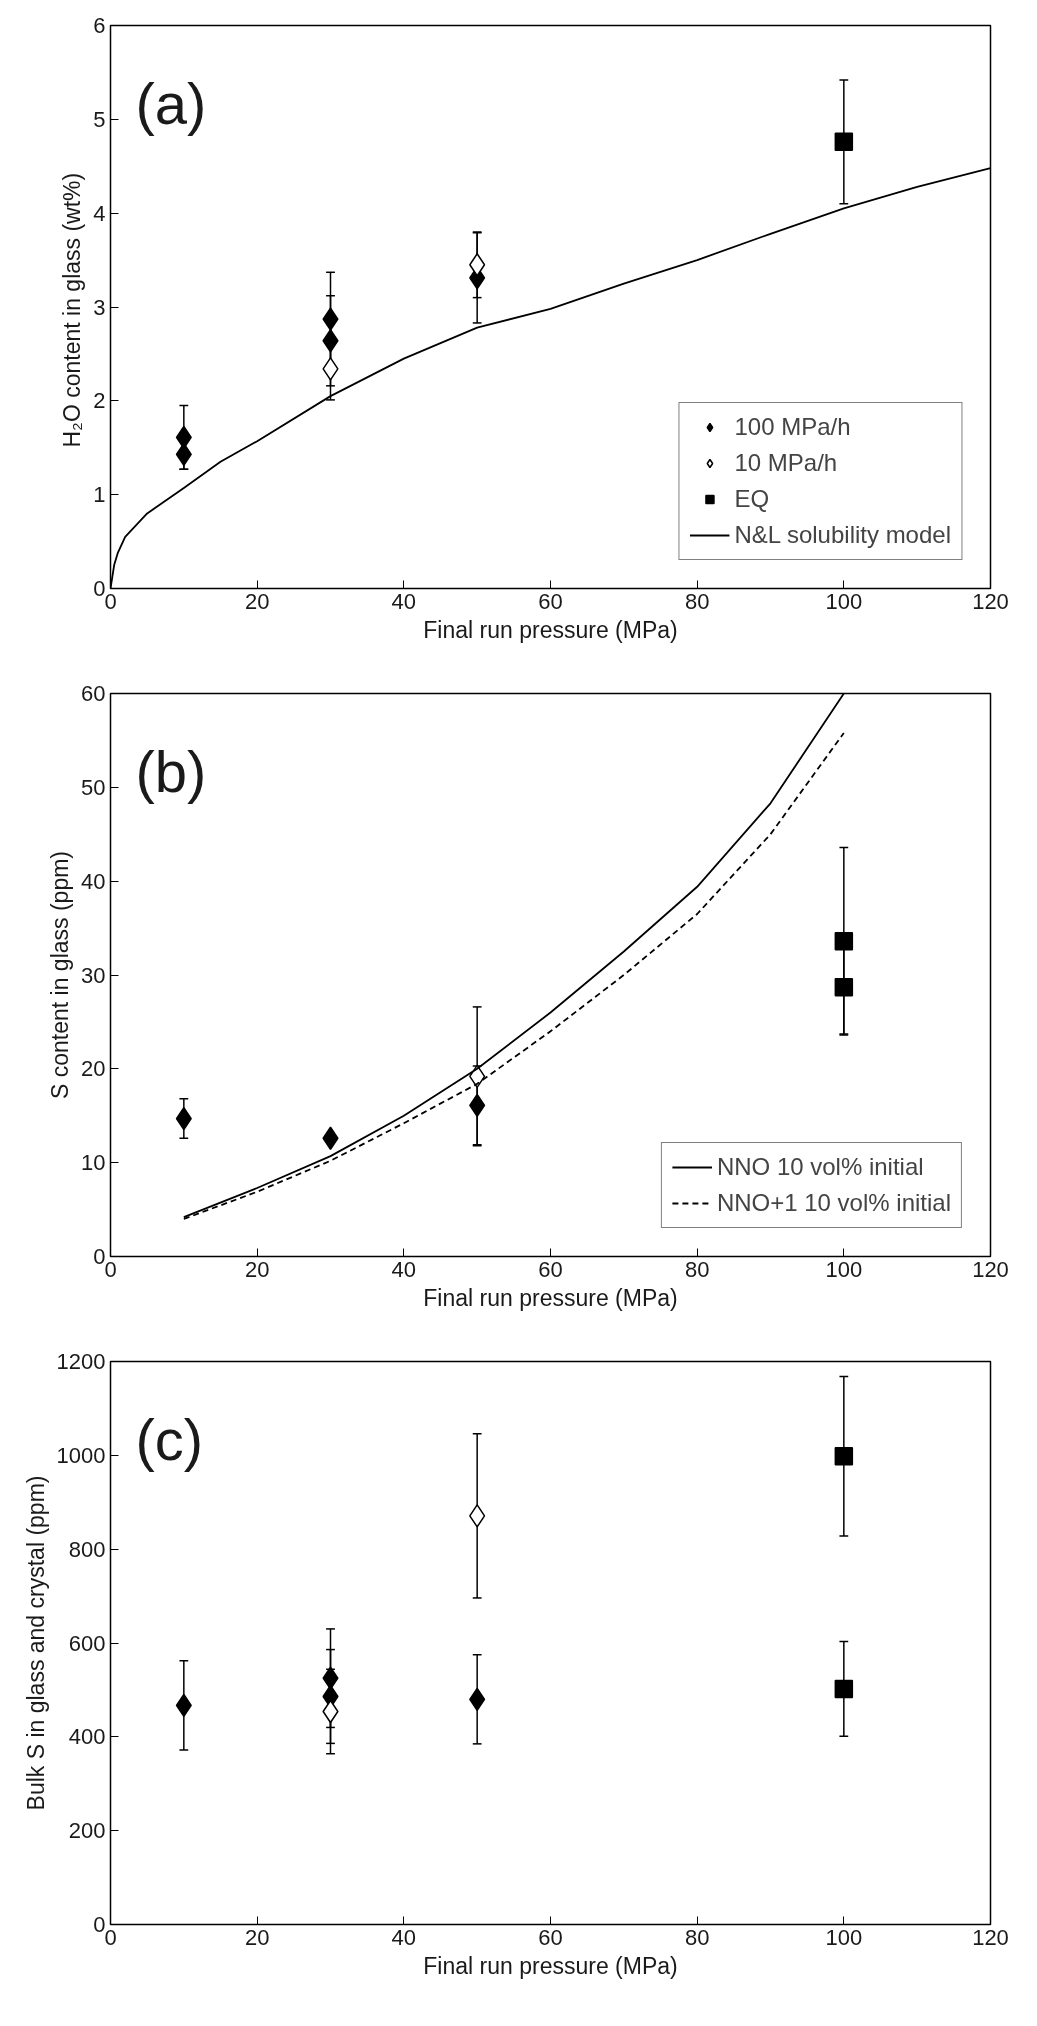  What do you see at coordinates (93, 1069) in the screenshot?
I see `y-tick-label: 20` at bounding box center [93, 1069].